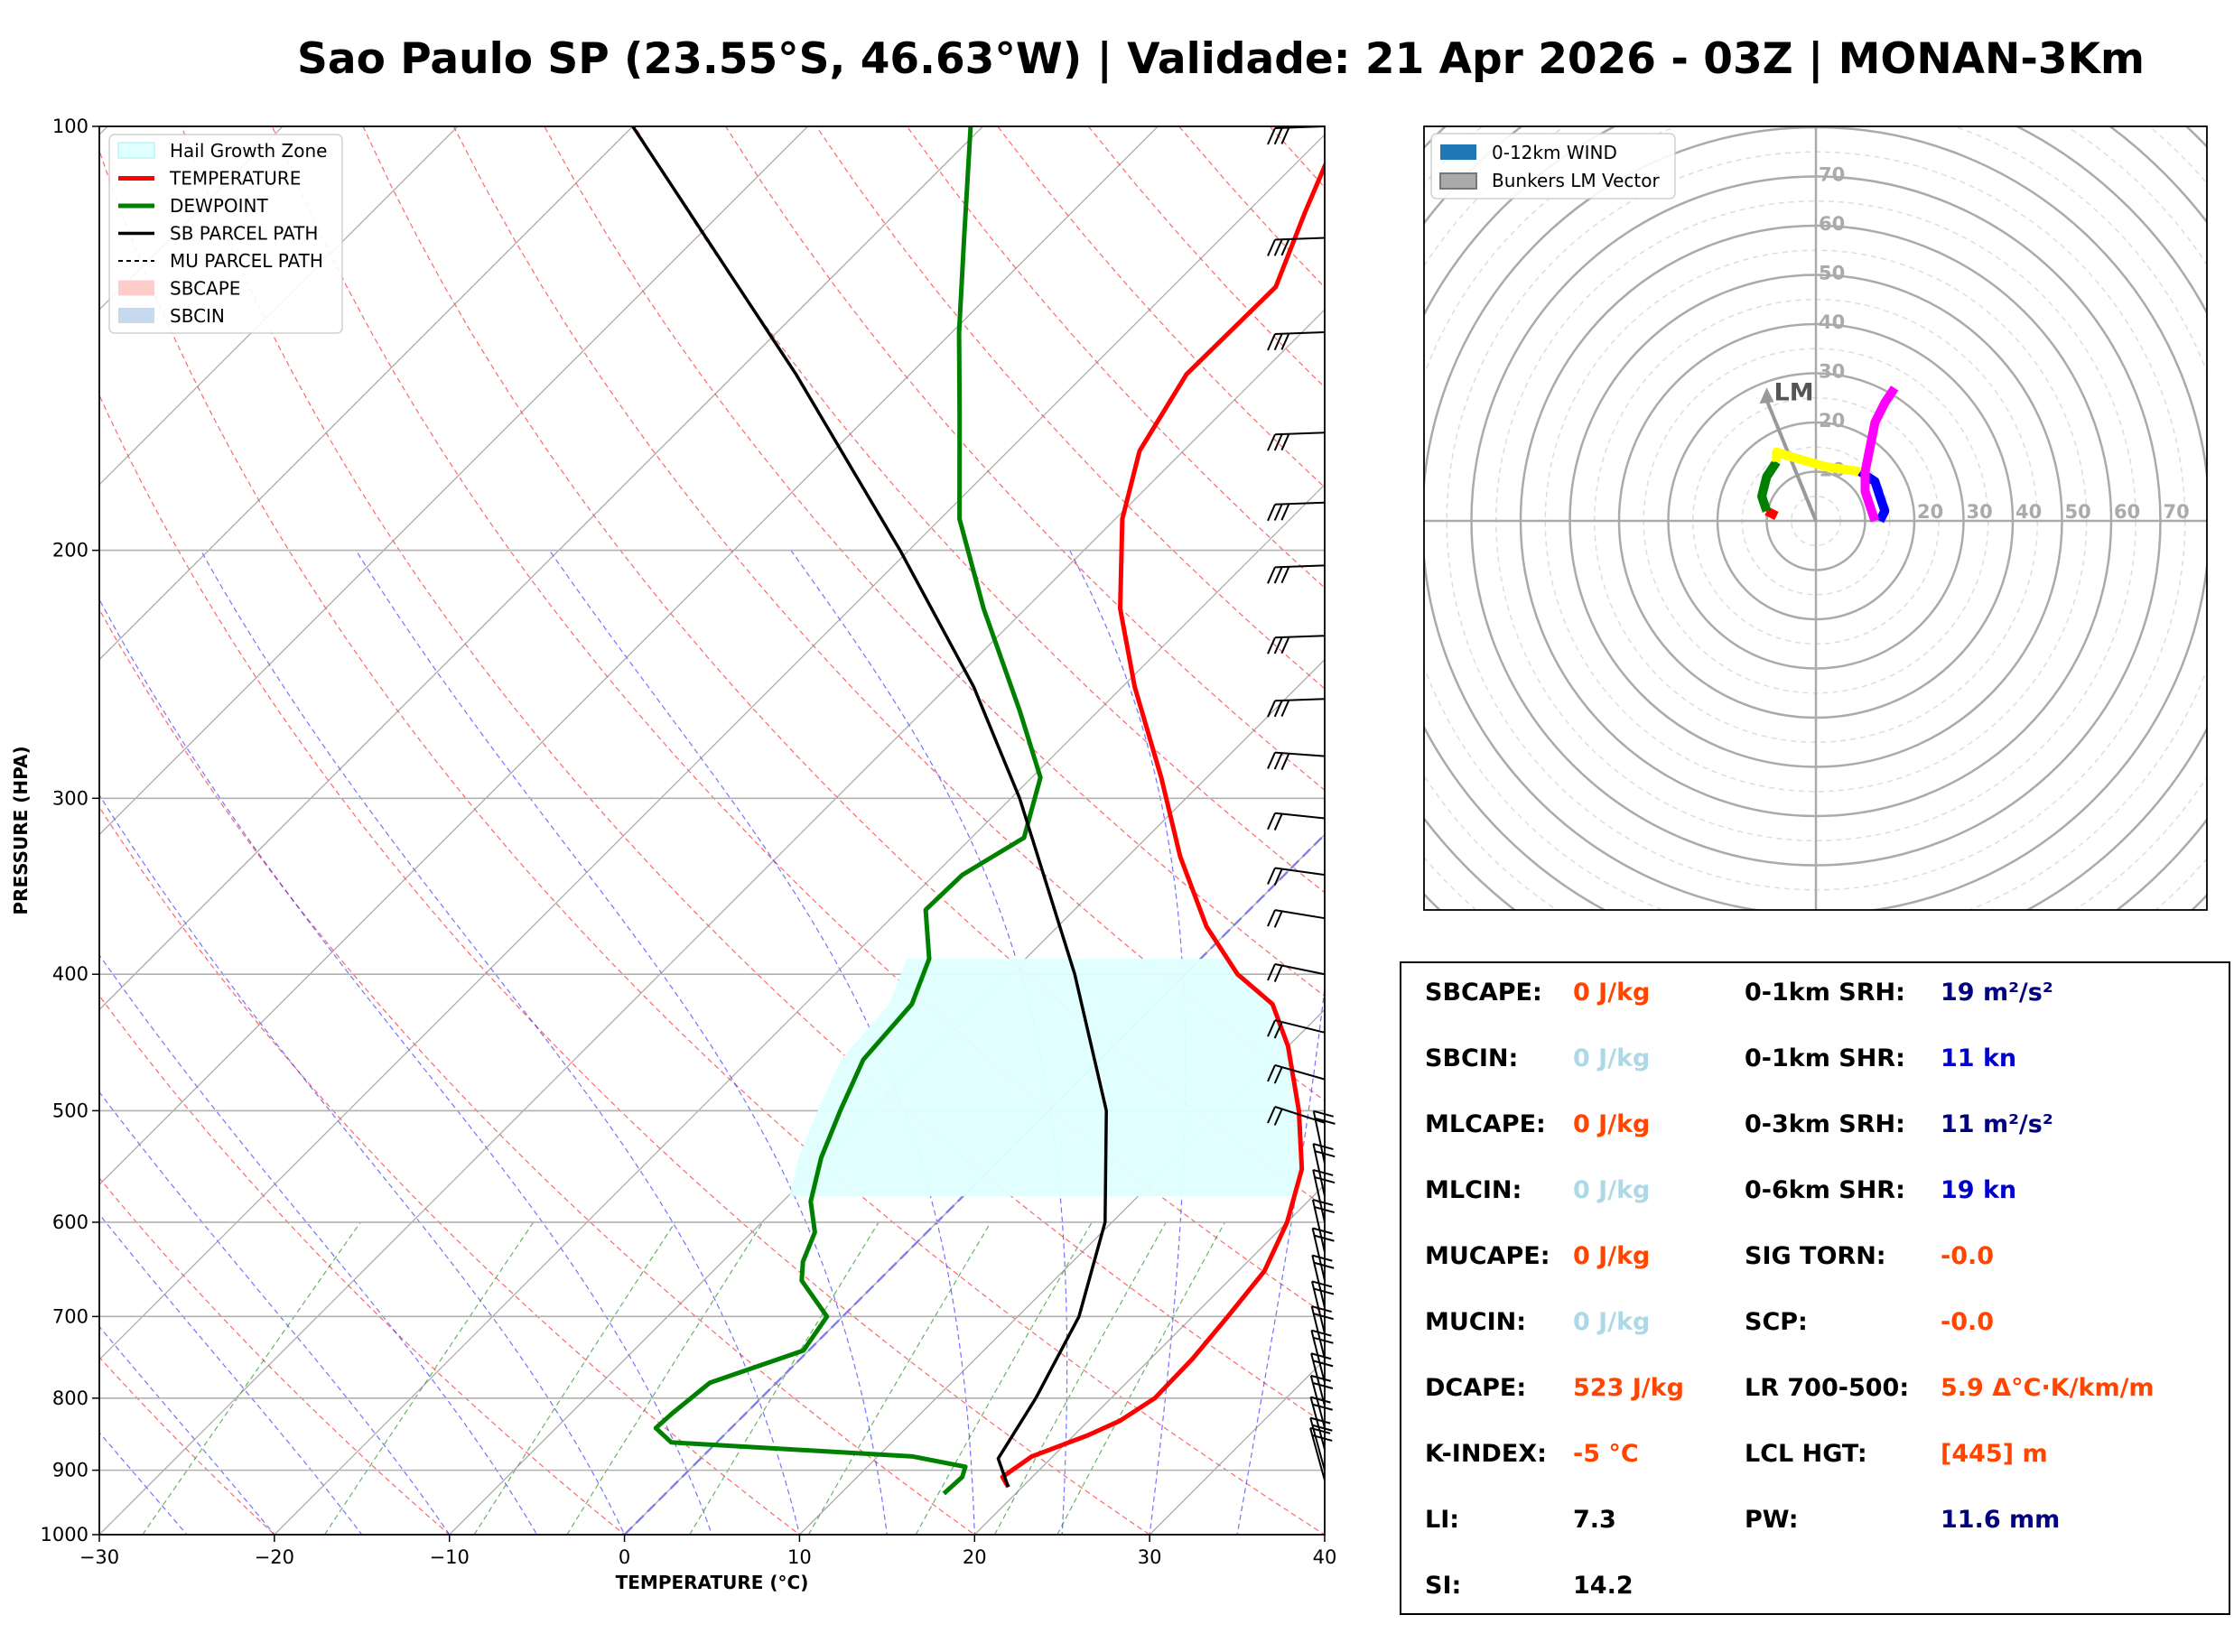 This screenshot has width=2234, height=1652. I want to click on y-tick-label: 300, so click(70, 798).